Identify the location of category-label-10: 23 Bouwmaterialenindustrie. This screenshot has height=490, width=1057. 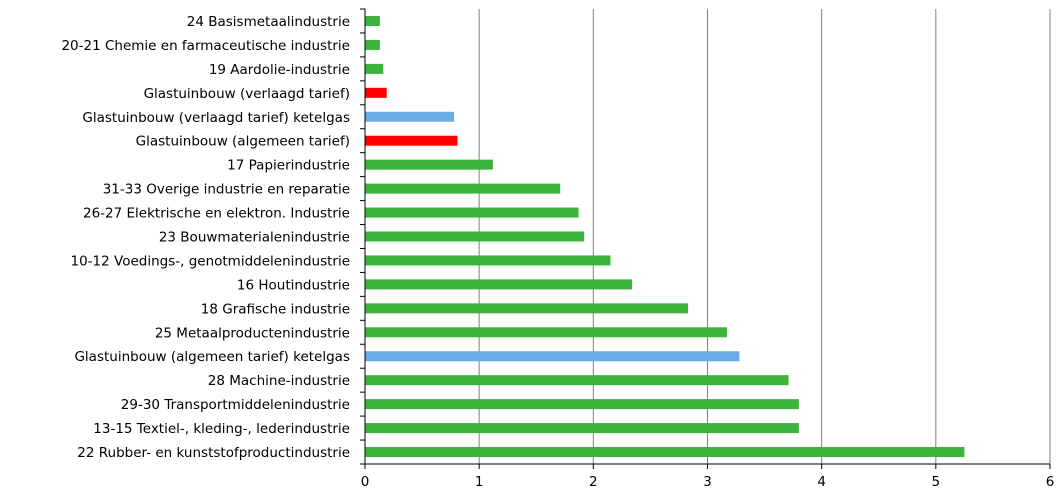
(254, 238).